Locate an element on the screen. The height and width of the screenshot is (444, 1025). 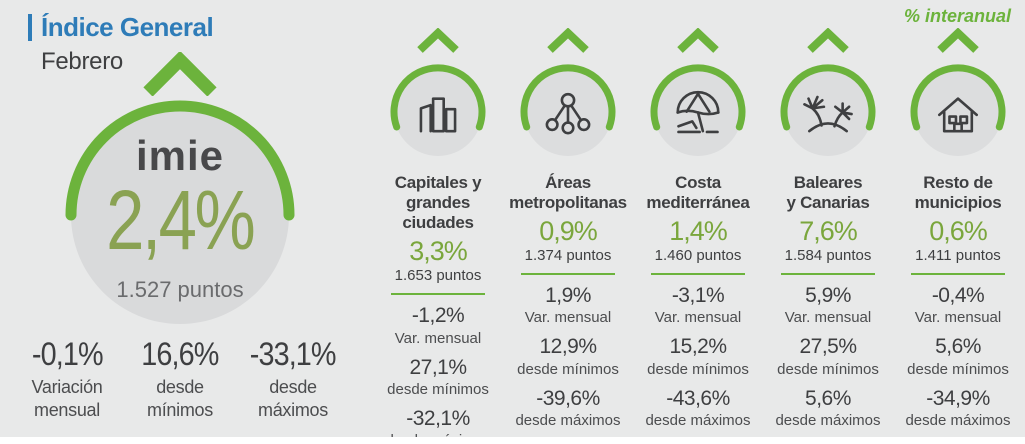
stat-monthly: -3,1% Var. mensual is located at coordinates (698, 305).